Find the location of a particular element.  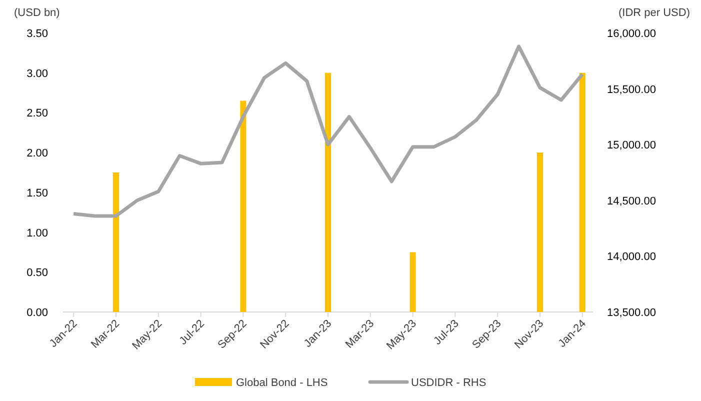

y2-tick-label: 14,000.00 is located at coordinates (631, 257).